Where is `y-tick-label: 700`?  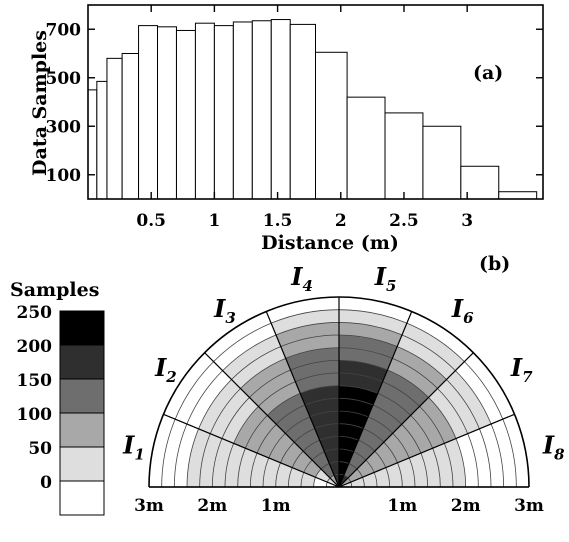 y-tick-label: 700 is located at coordinates (64, 30).